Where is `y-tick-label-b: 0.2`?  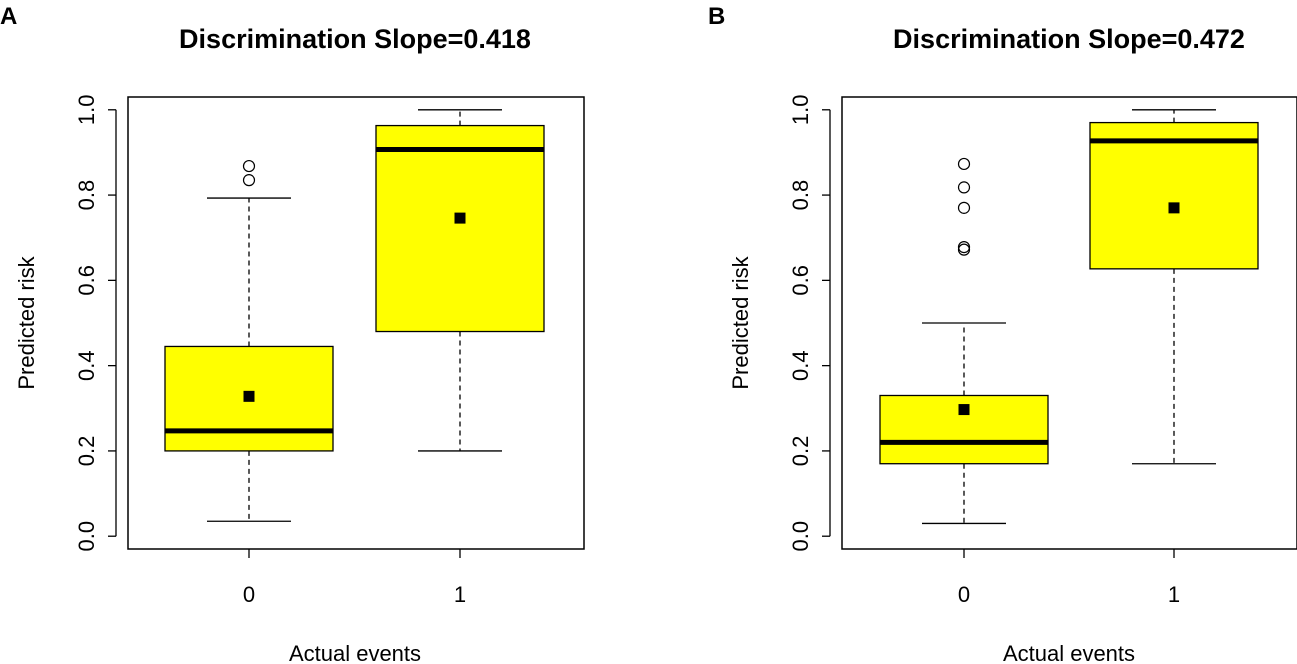 y-tick-label-b: 0.2 is located at coordinates (800, 451).